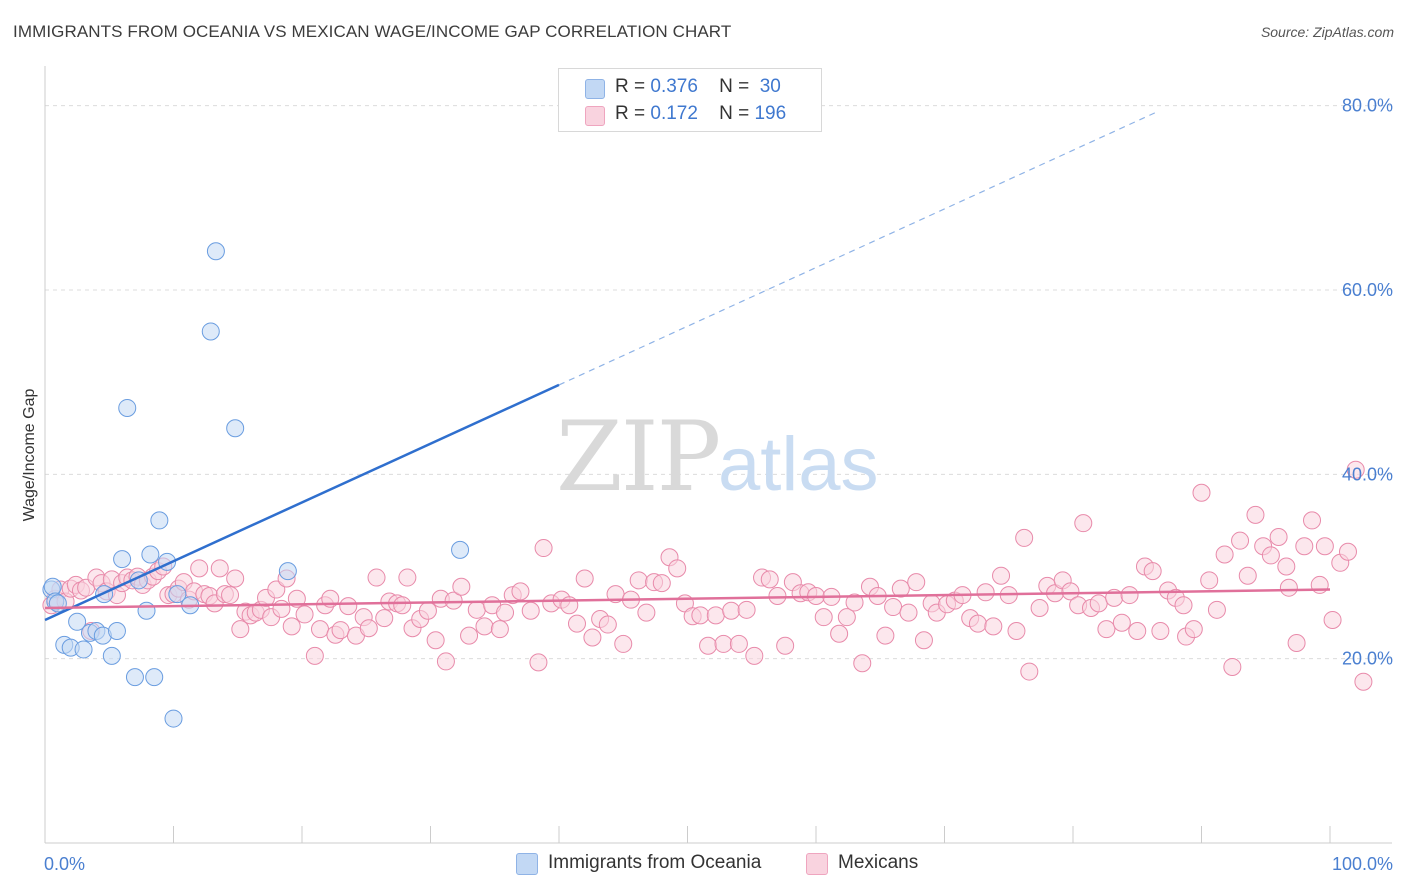  What do you see at coordinates (527, 864) in the screenshot?
I see `bottom-legend-swatch-oceania` at bounding box center [527, 864].